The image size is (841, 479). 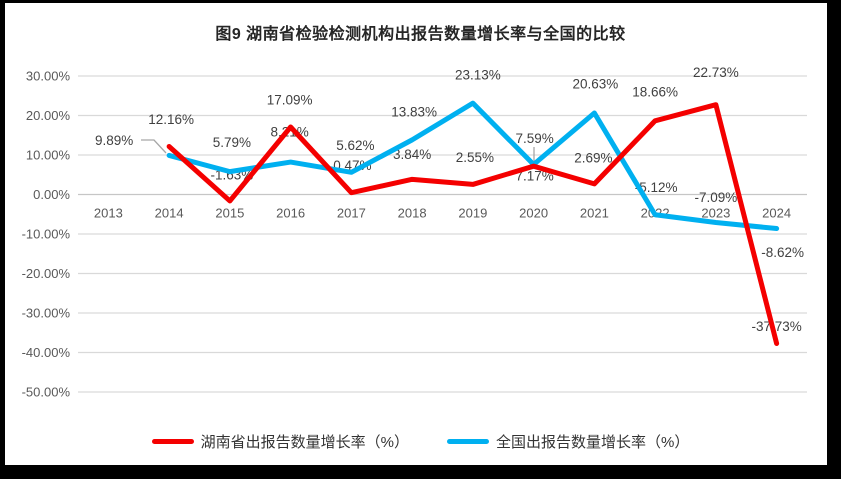 What do you see at coordinates (420, 1) in the screenshot?
I see `frame-border-top` at bounding box center [420, 1].